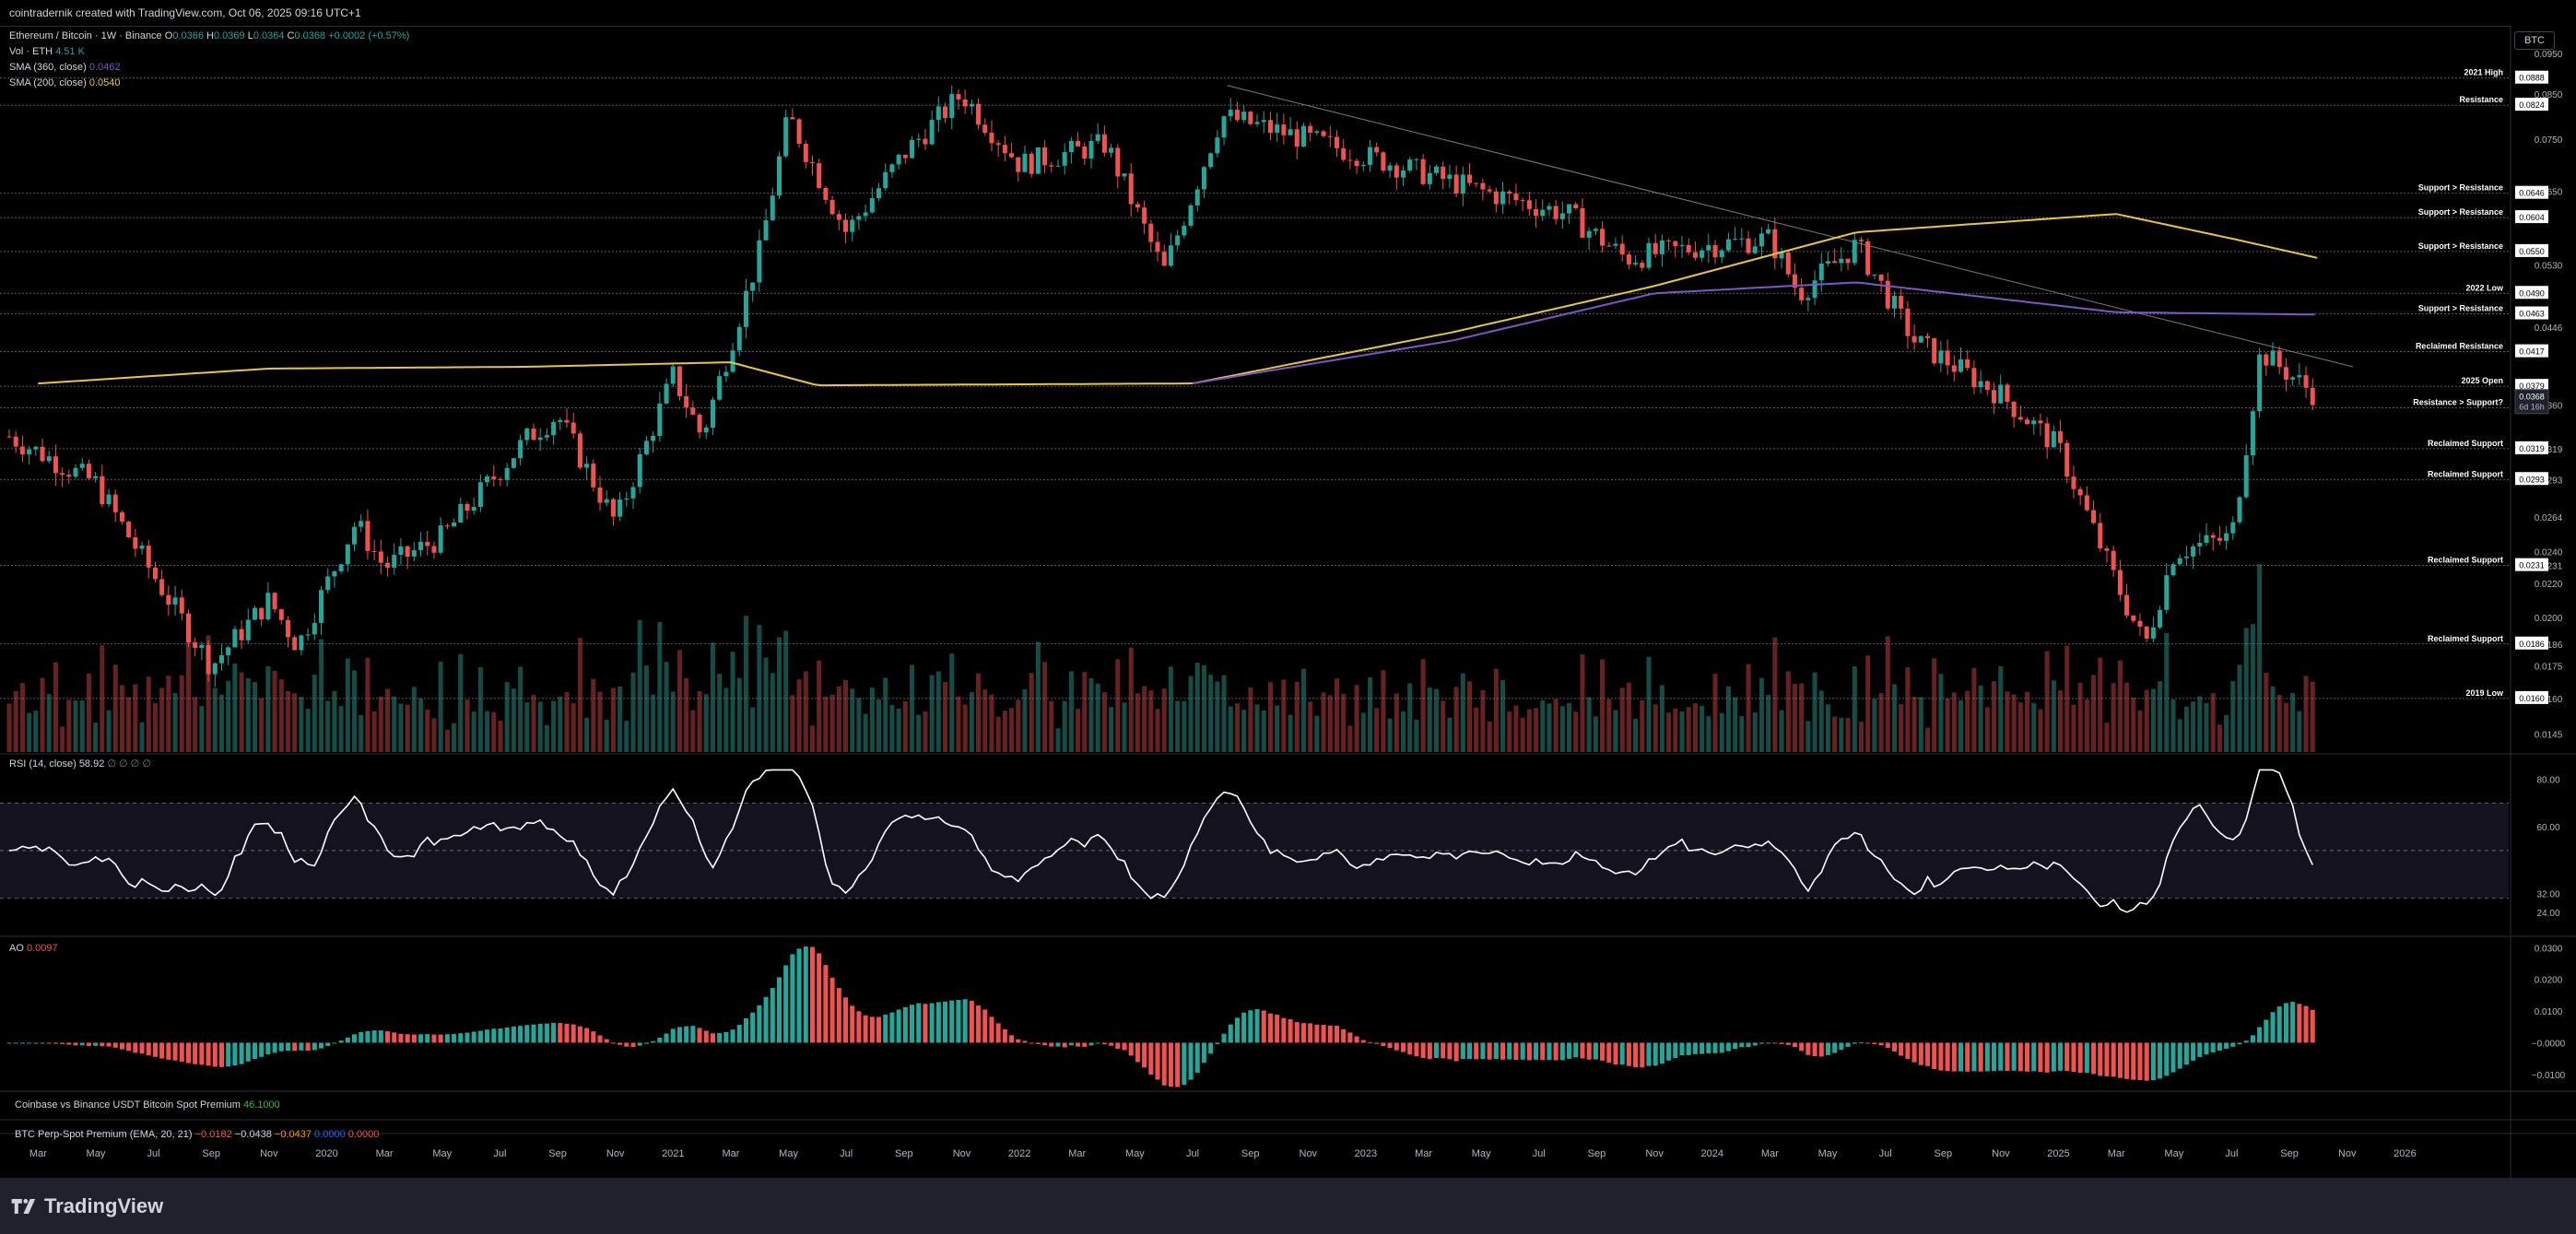 The width and height of the screenshot is (2576, 1234). What do you see at coordinates (2534, 40) in the screenshot?
I see `currency-button: BTC` at bounding box center [2534, 40].